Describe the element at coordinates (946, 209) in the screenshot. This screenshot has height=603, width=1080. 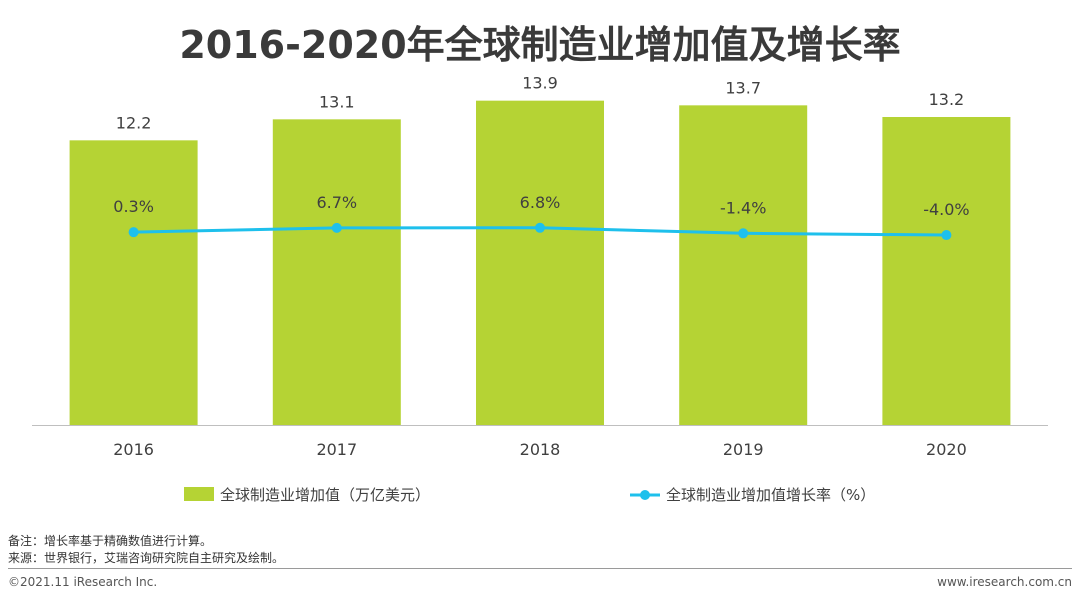
I see `growth-label-2020: -4.0%` at that location.